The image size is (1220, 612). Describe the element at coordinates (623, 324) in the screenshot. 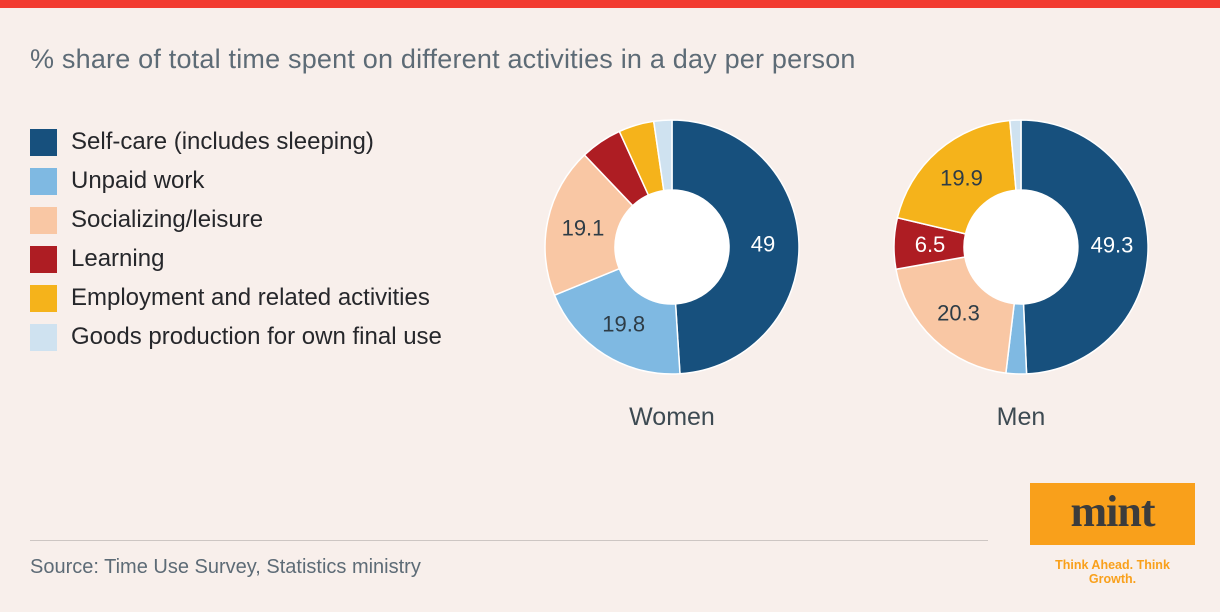

I see `slice-value-label: 19.8` at that location.